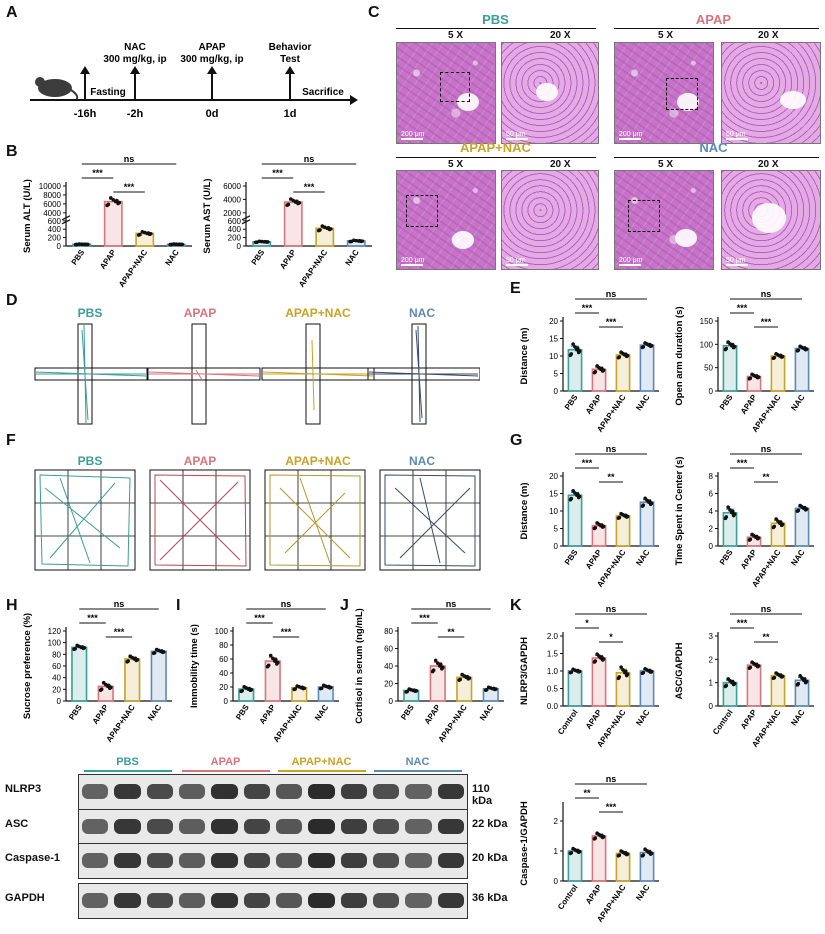 The height and width of the screenshot is (934, 825). What do you see at coordinates (711, 511) in the screenshot?
I see `y-tick-label: 4` at bounding box center [711, 511].